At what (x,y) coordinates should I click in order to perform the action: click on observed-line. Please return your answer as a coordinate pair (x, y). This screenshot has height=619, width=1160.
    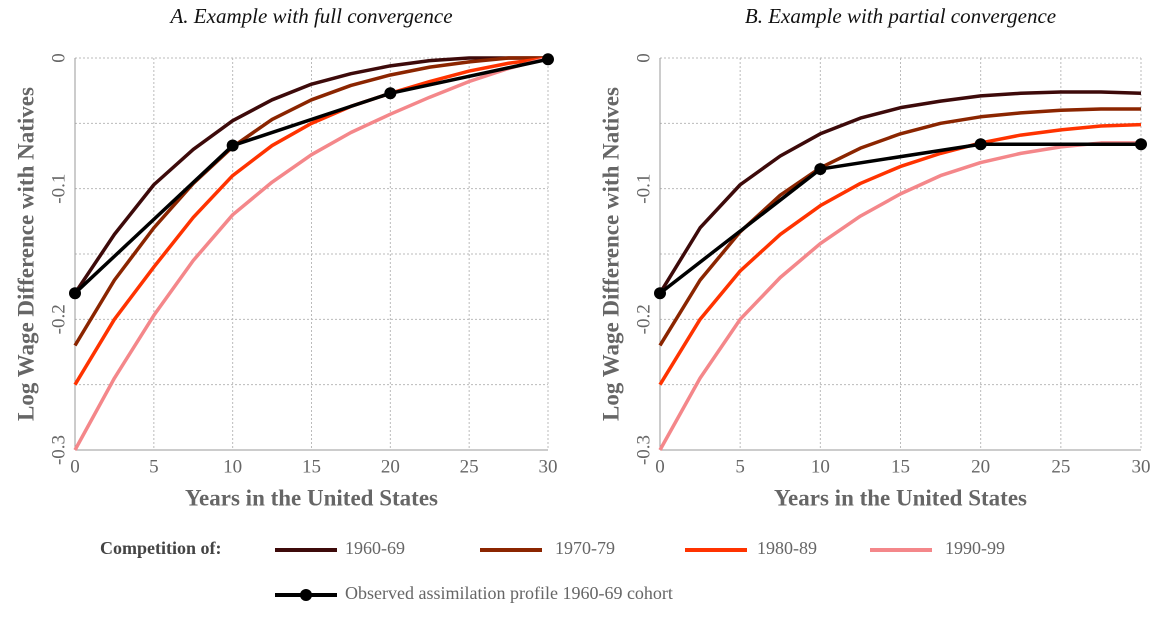
    Looking at the image, I should click on (899, 218).